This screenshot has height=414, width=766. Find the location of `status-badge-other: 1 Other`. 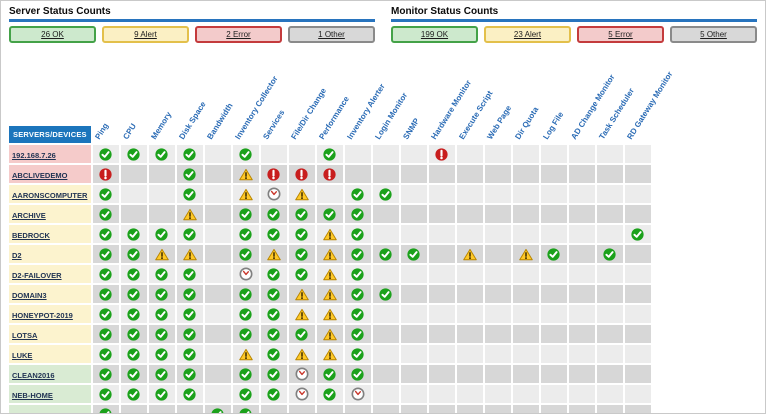

status-badge-other: 1 Other is located at coordinates (331, 34).